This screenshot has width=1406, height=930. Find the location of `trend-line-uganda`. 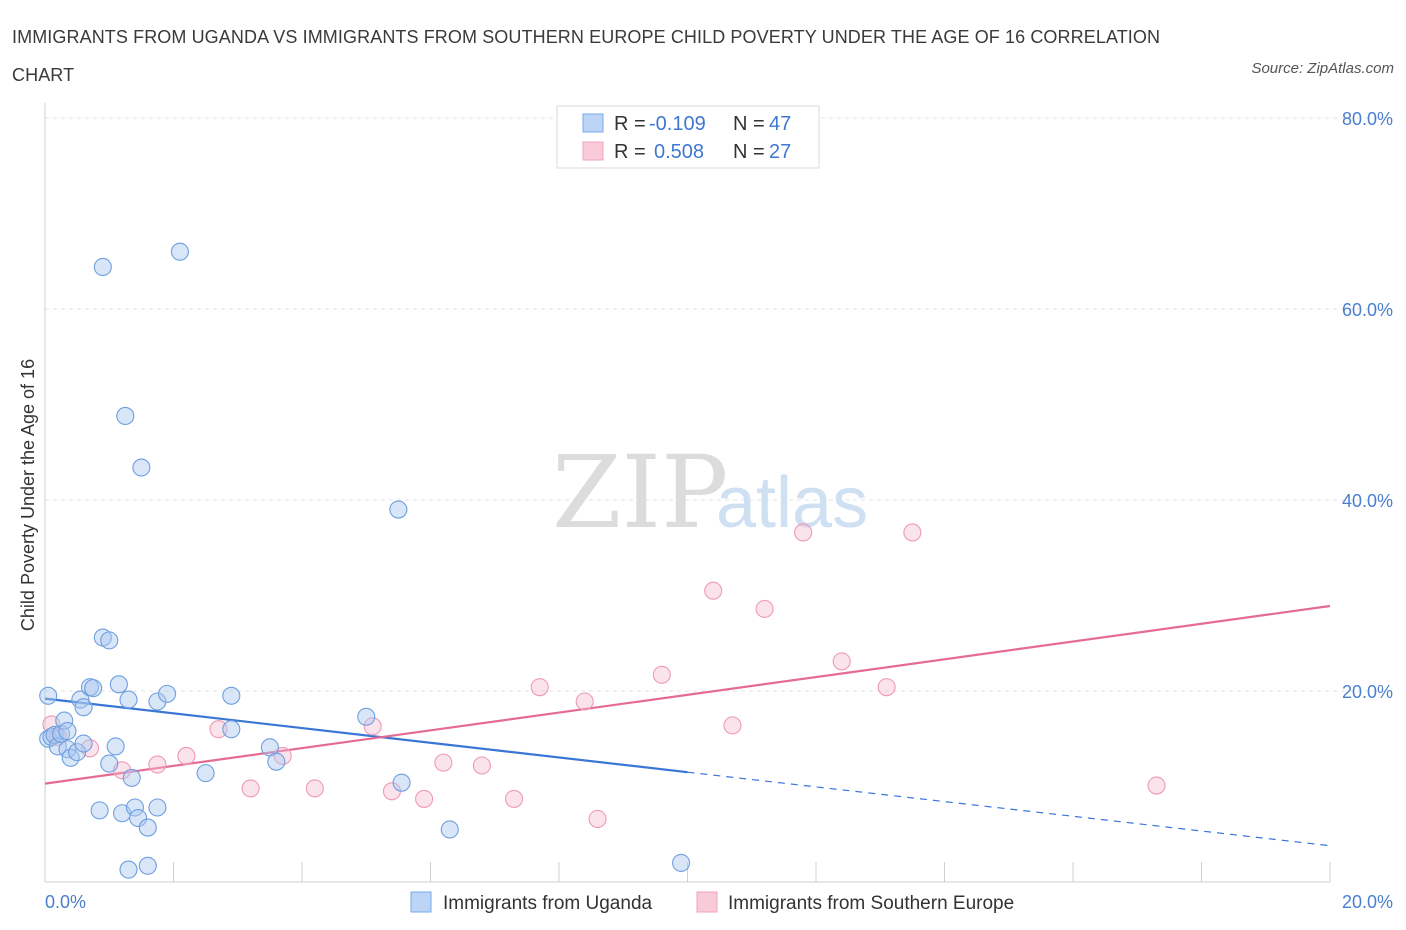

trend-line-uganda is located at coordinates (366, 735).